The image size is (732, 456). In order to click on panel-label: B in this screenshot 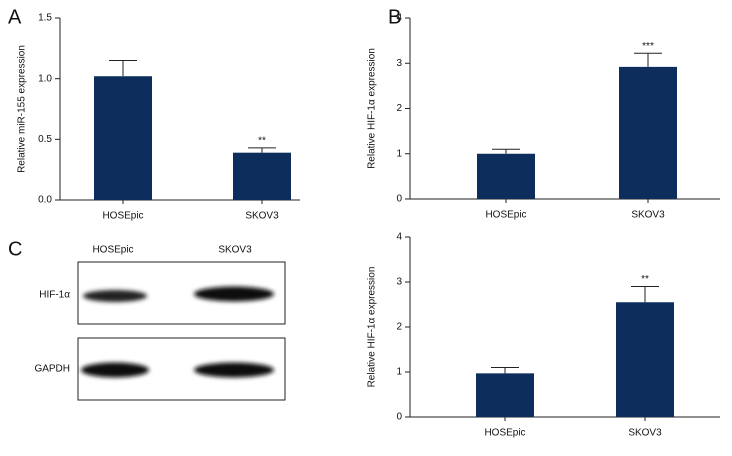, I will do `click(394, 17)`.